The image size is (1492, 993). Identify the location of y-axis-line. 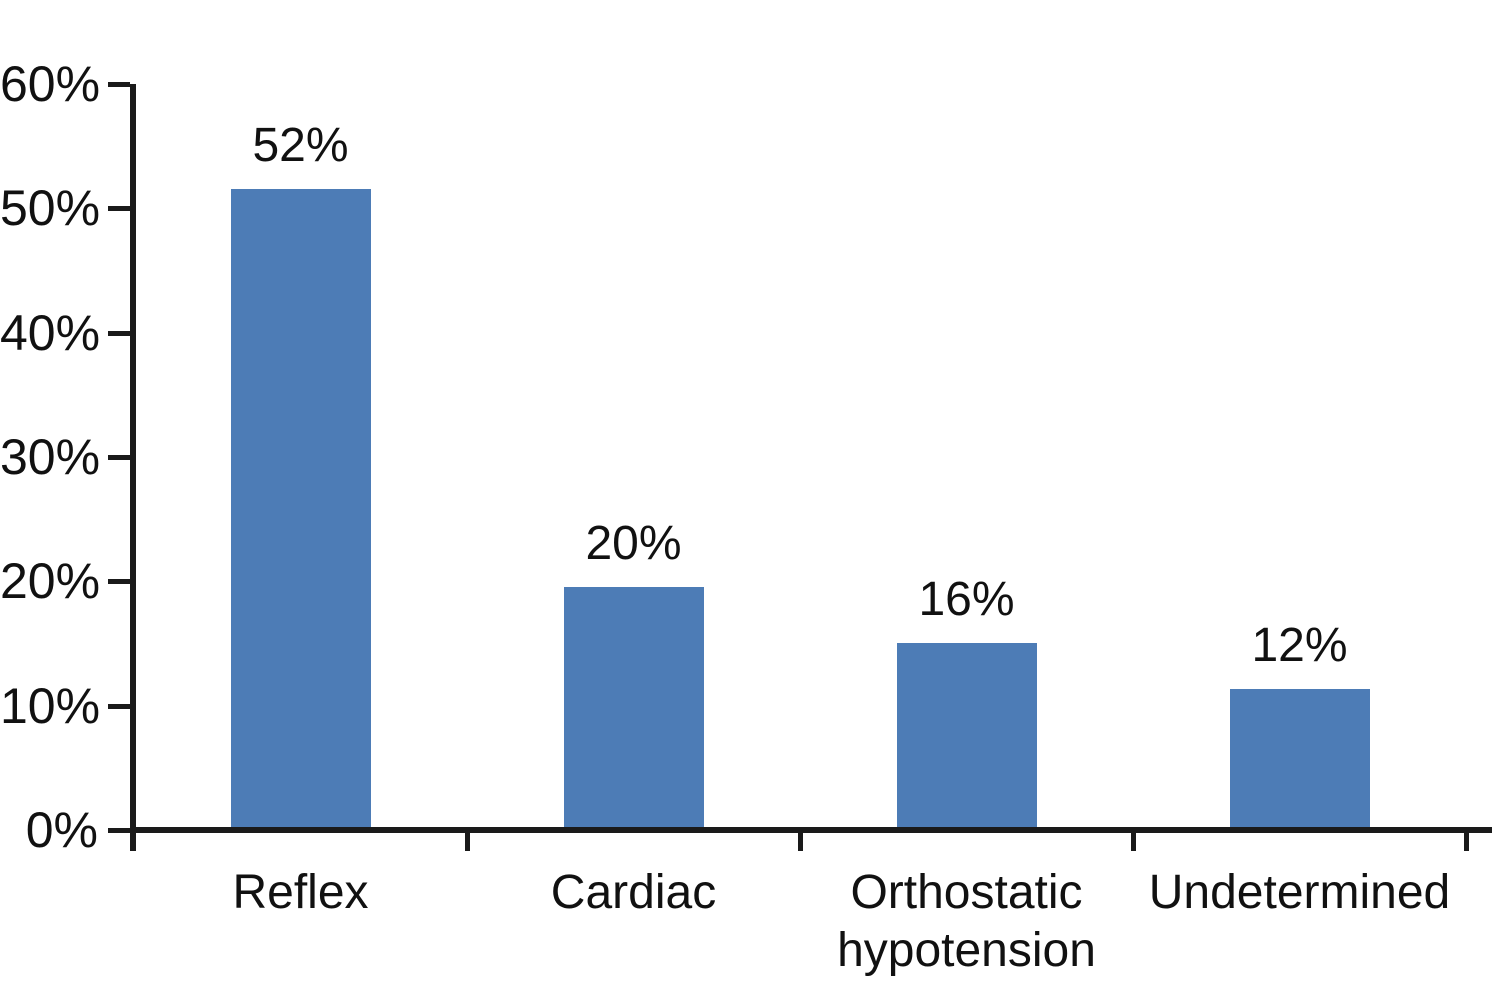
(133, 467).